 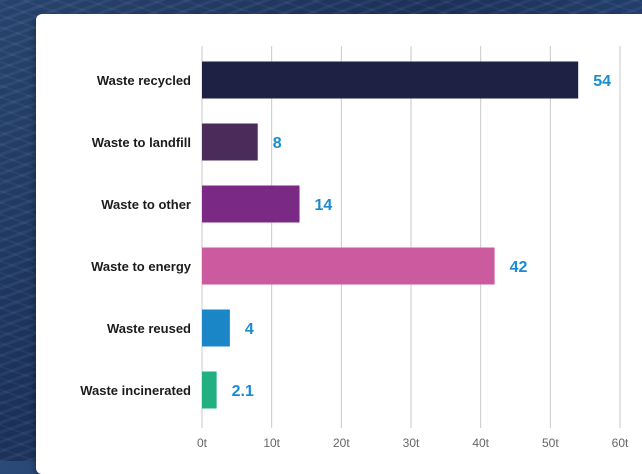 I want to click on category-label: Waste to energy, so click(x=141, y=266).